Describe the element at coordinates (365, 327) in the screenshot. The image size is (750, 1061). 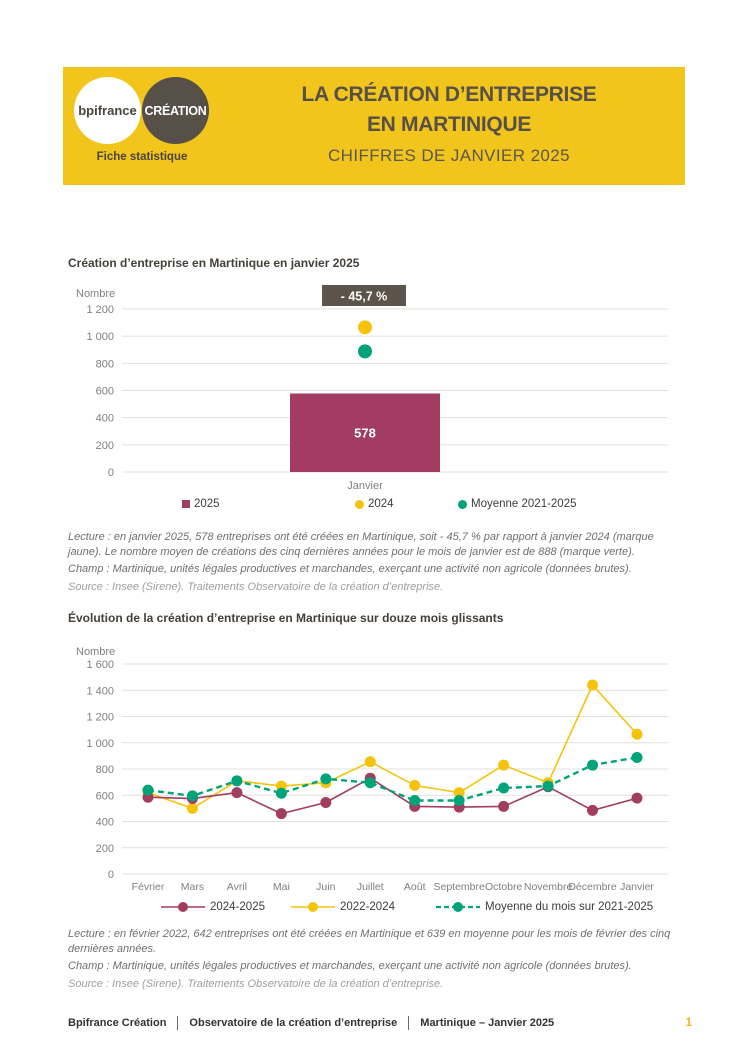
I see `marker-2024` at that location.